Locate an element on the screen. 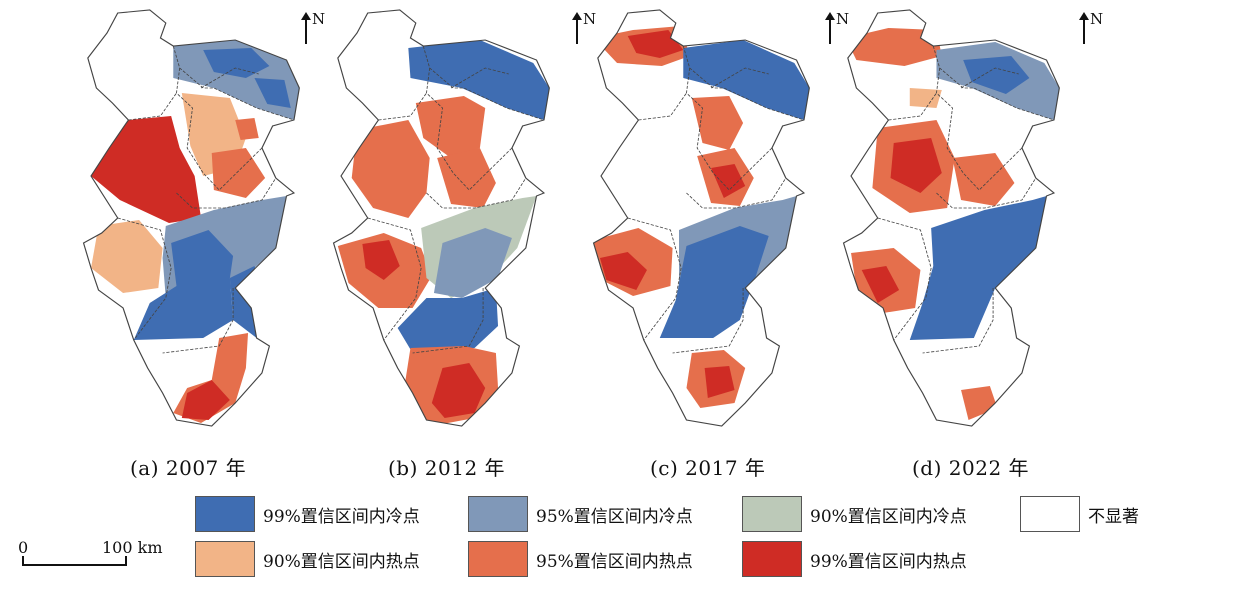  legend-item: 95%置信区间内冷点 is located at coordinates (580, 514).